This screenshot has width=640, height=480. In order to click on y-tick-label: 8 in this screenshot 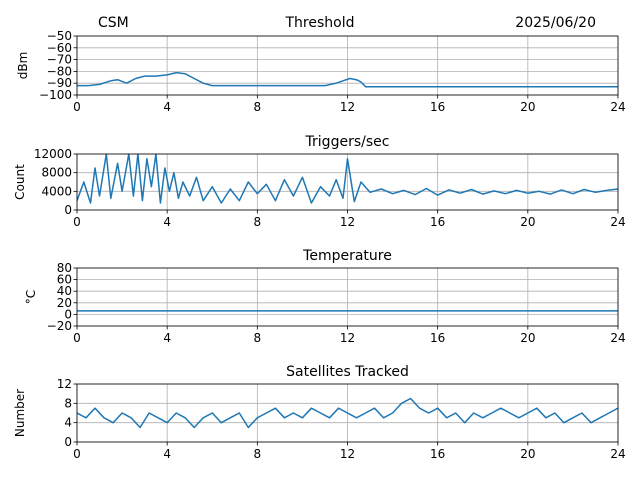, I will do `click(68, 403)`.